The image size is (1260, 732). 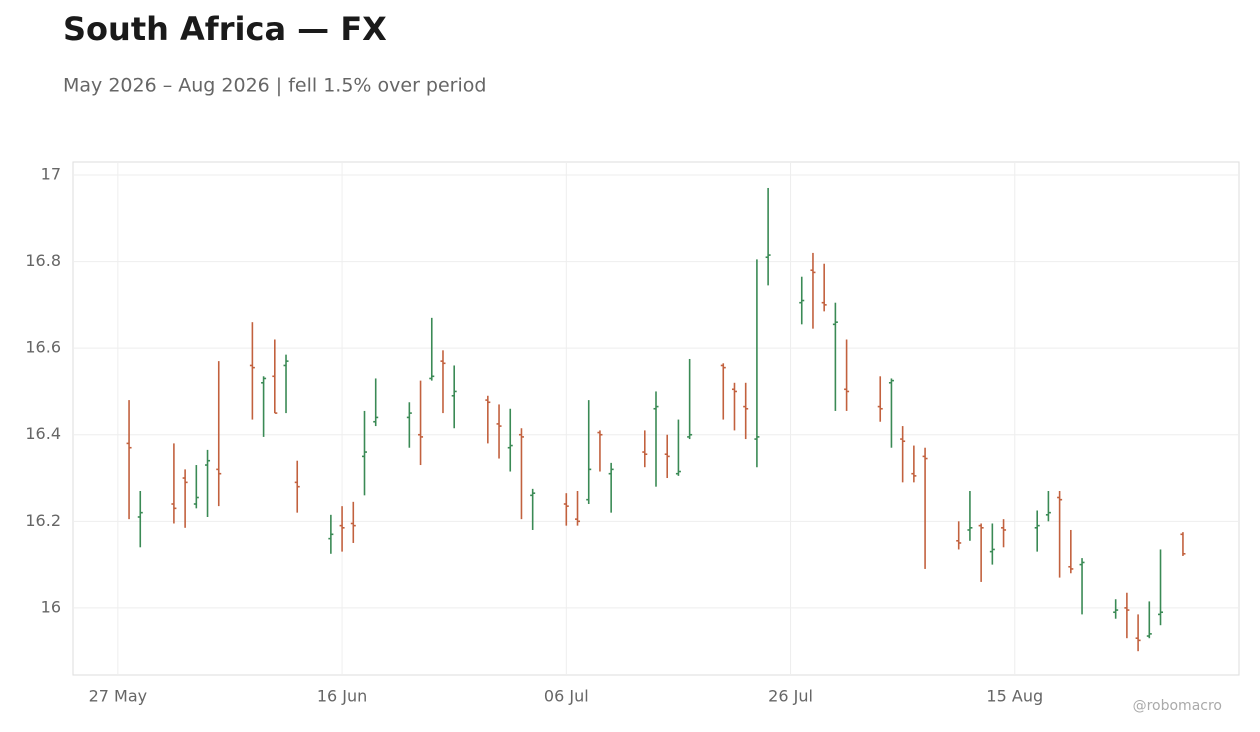 I want to click on x-tick-label: 16 Jun, so click(x=342, y=696).